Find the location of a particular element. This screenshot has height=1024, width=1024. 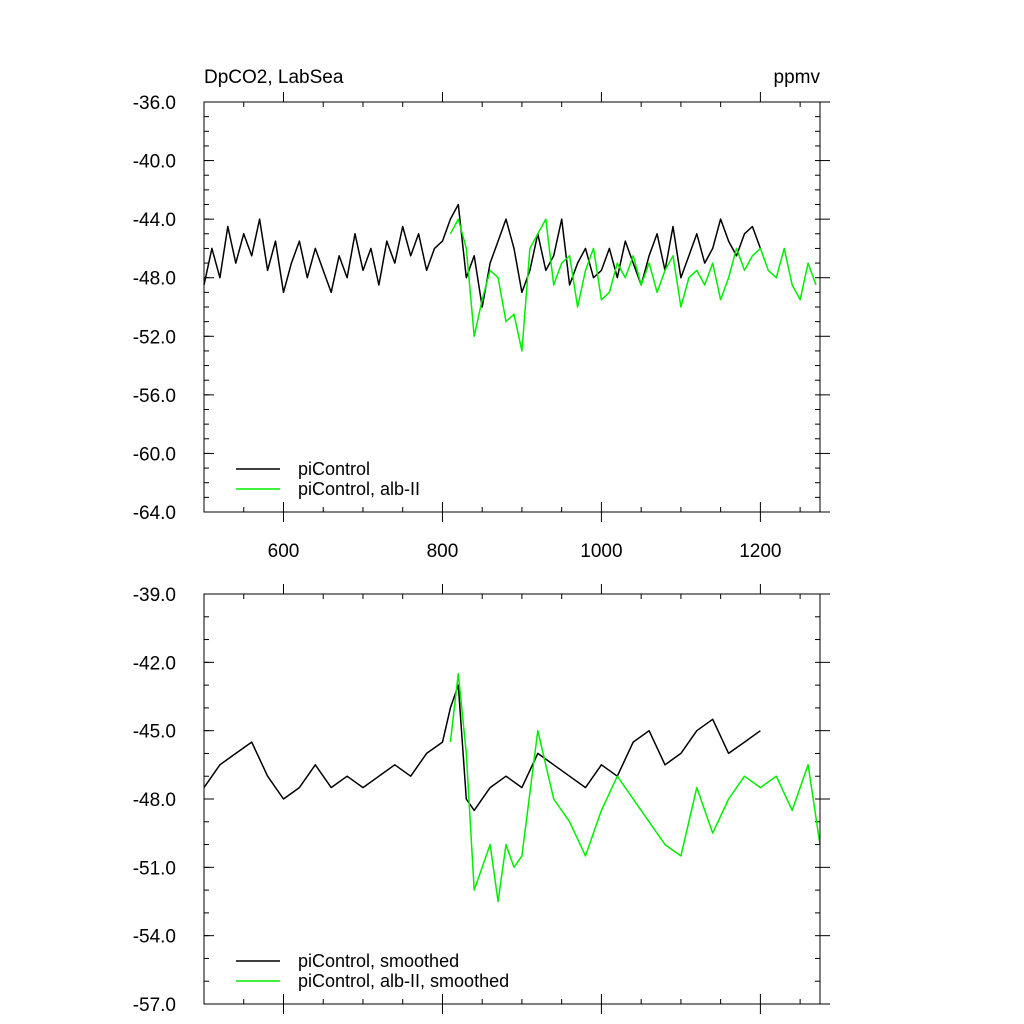

y-tick-label: -64.0 is located at coordinates (154, 513).